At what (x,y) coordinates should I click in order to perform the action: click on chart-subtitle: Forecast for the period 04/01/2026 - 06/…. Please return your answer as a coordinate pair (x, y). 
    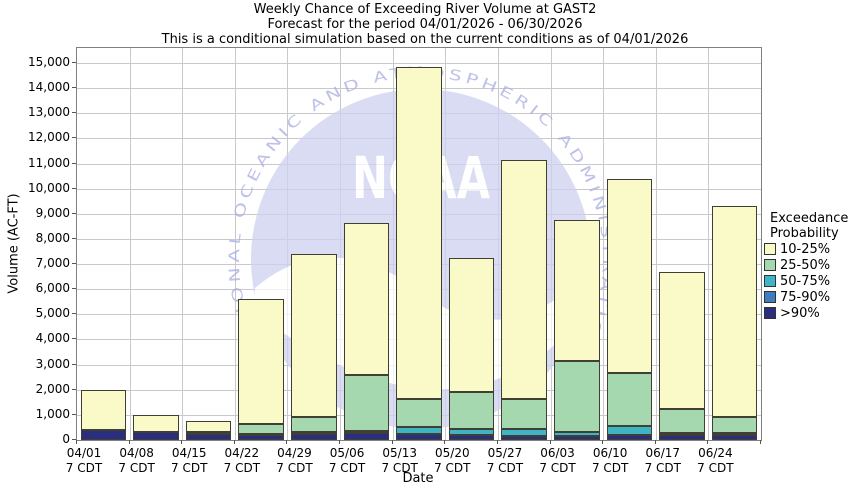
    Looking at the image, I should click on (425, 24).